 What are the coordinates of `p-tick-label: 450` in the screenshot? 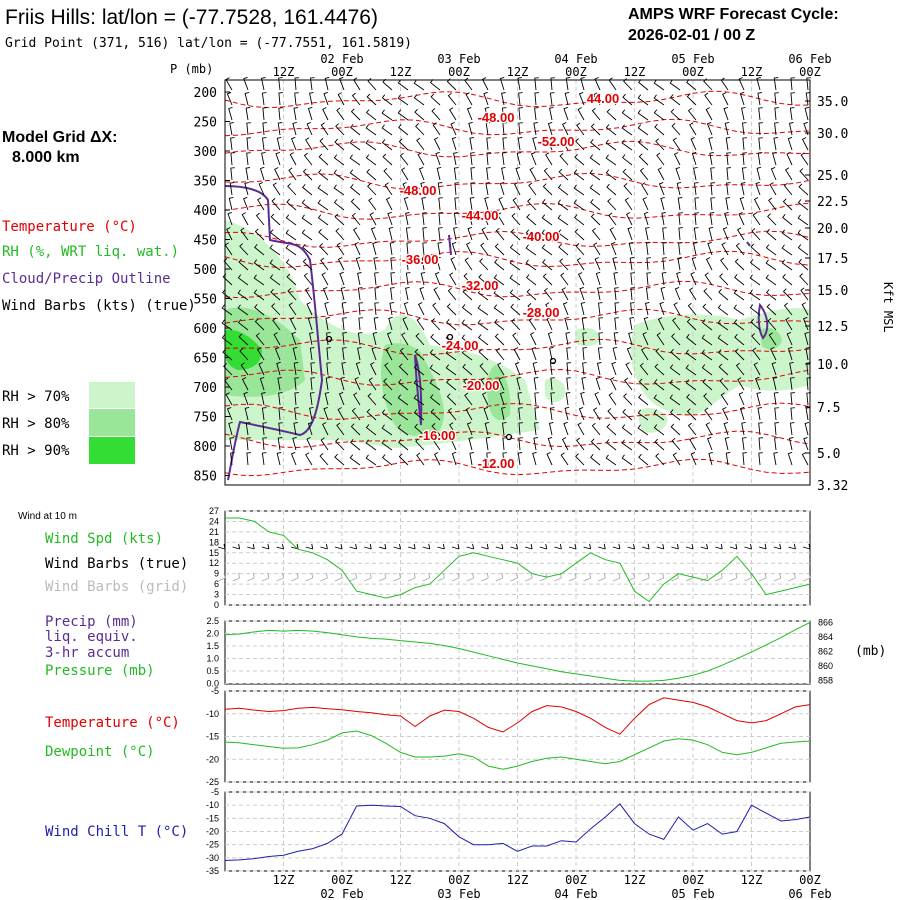 It's located at (205, 241).